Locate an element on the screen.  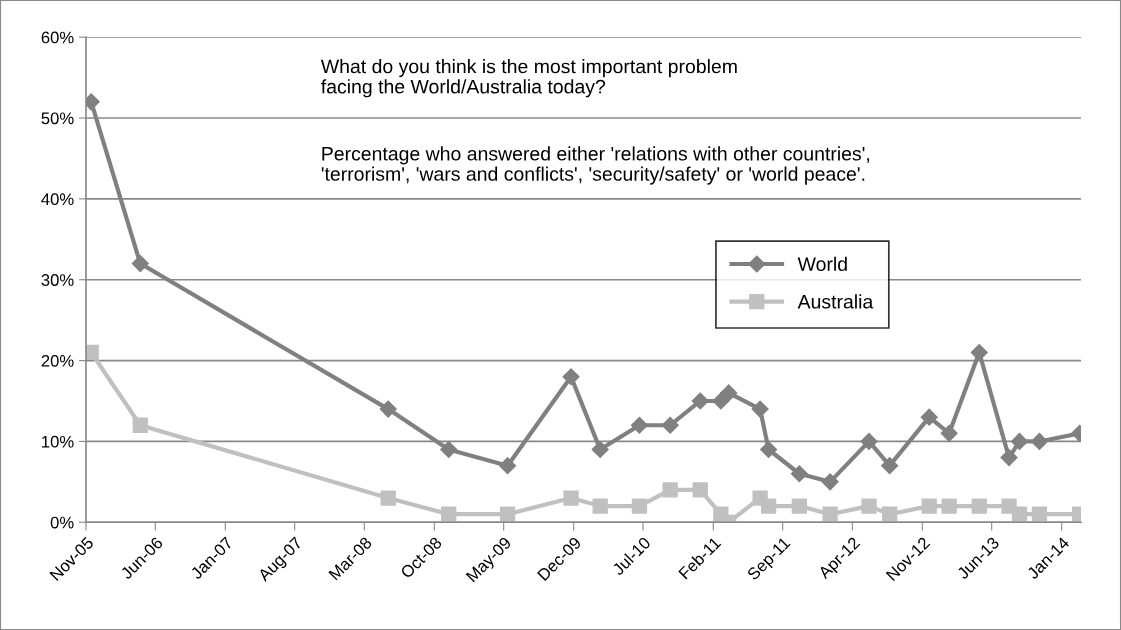
y-tick-label: 10% is located at coordinates (58, 441).